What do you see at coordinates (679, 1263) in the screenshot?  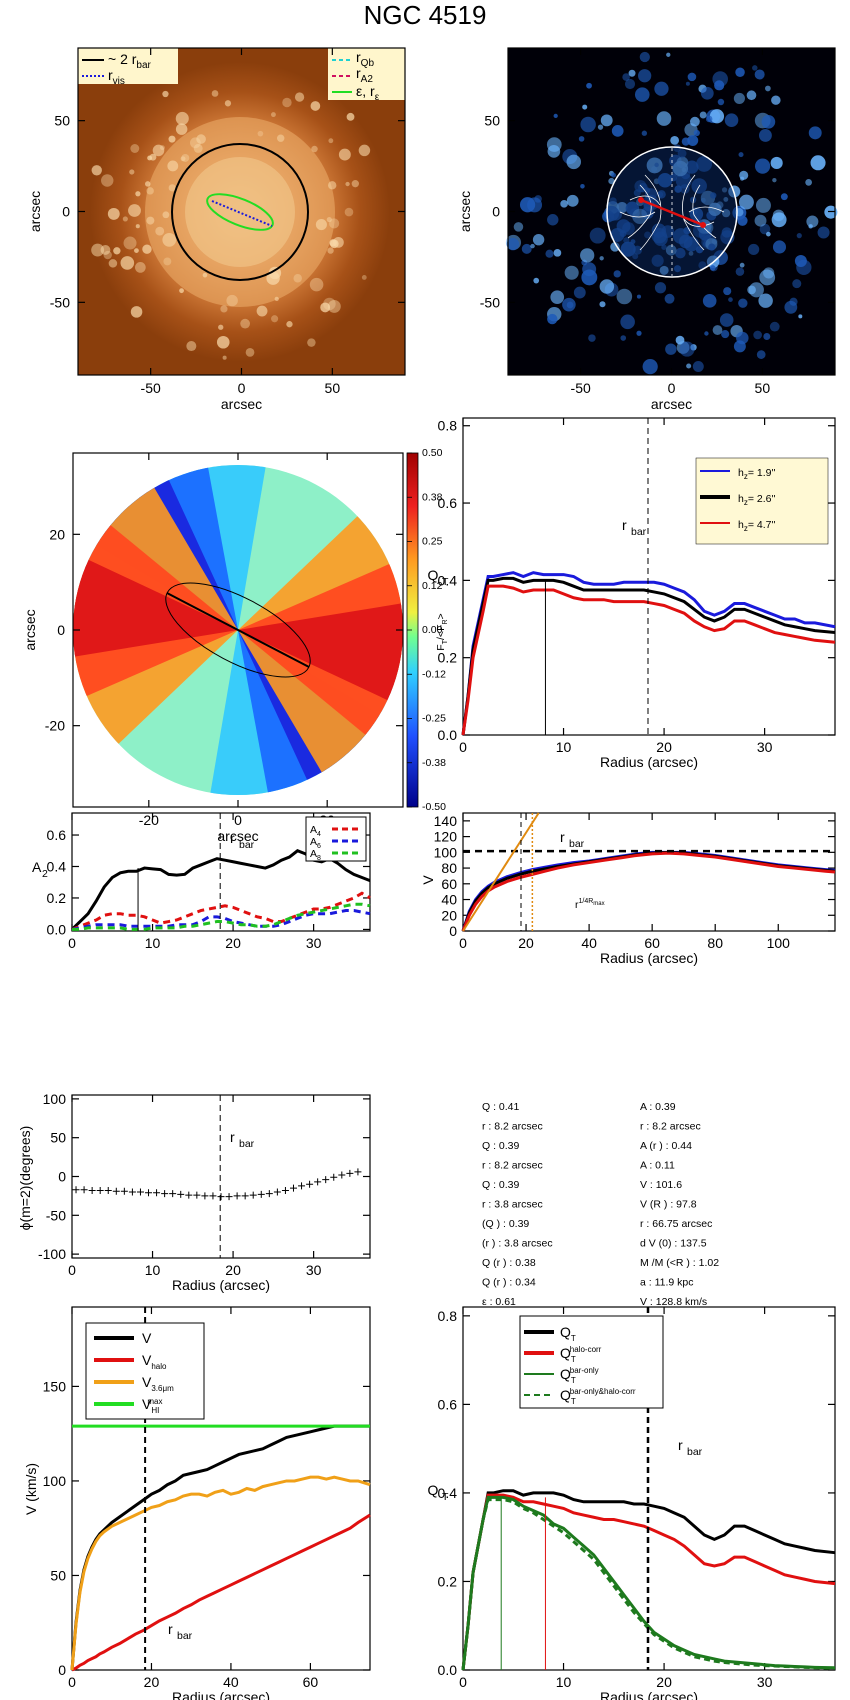 I see `stat-right-line: M /M (<R ) : 1.02` at bounding box center [679, 1263].